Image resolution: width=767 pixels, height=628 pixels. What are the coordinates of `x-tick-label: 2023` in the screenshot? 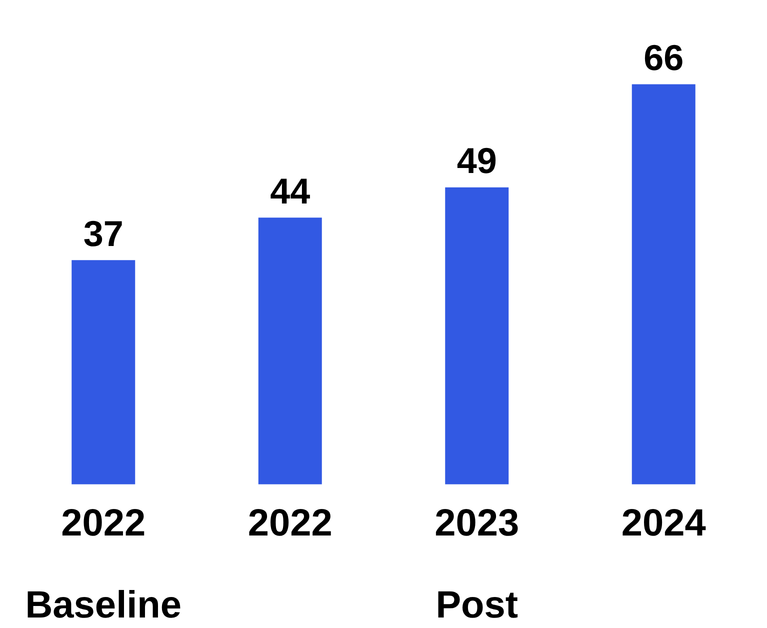 It's located at (477, 523).